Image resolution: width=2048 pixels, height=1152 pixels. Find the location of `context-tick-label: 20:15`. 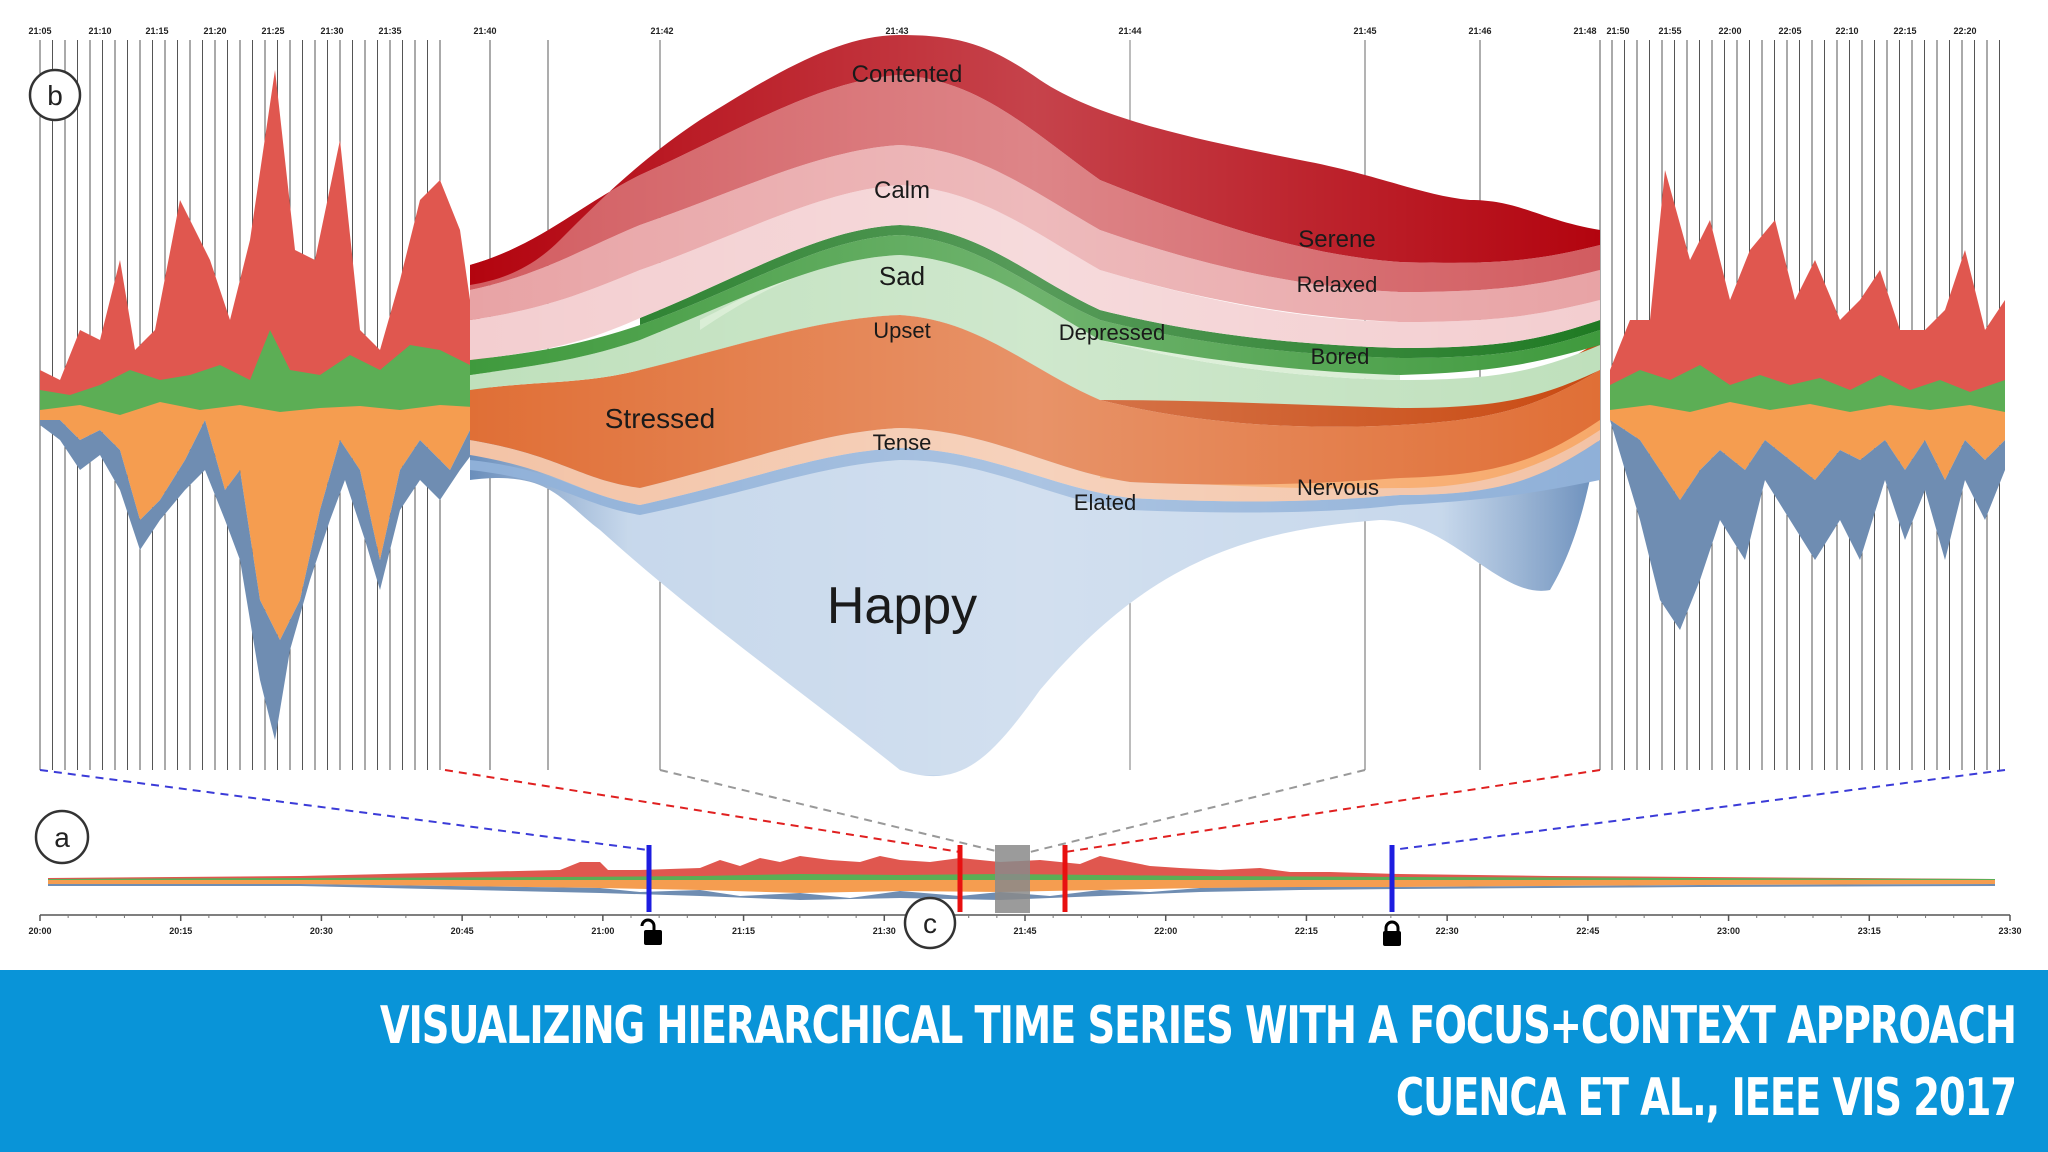

context-tick-label: 20:15 is located at coordinates (180, 931).